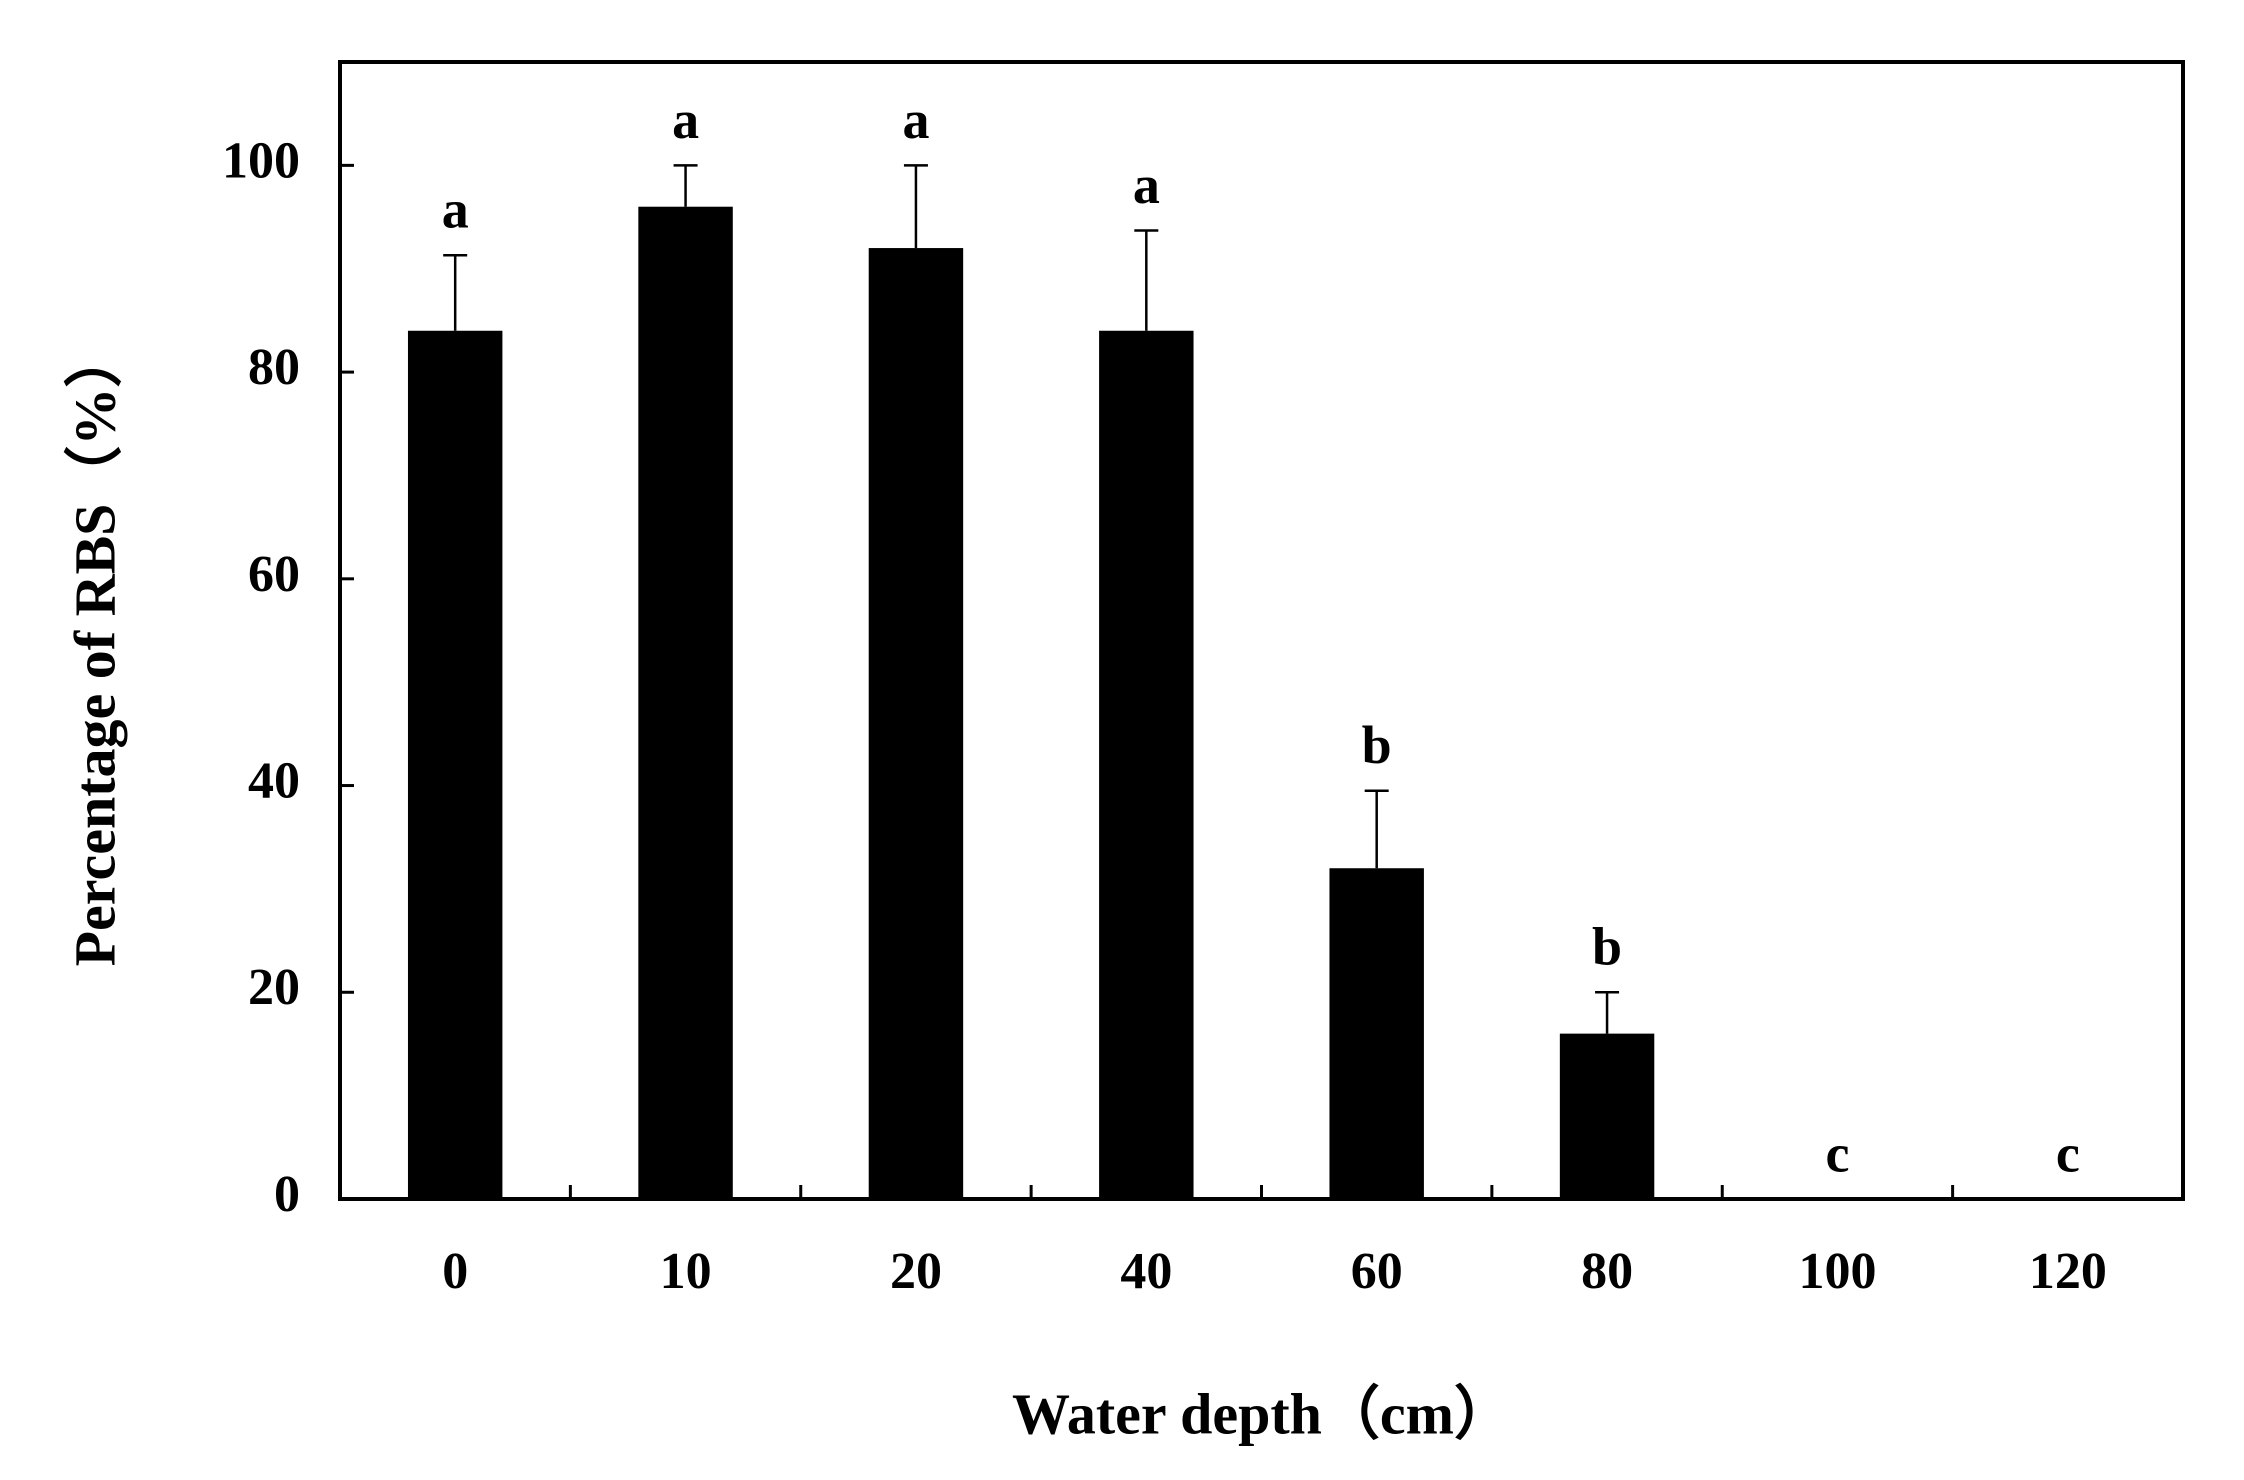  What do you see at coordinates (287, 1194) in the screenshot?
I see `y-tick-label: 0` at bounding box center [287, 1194].